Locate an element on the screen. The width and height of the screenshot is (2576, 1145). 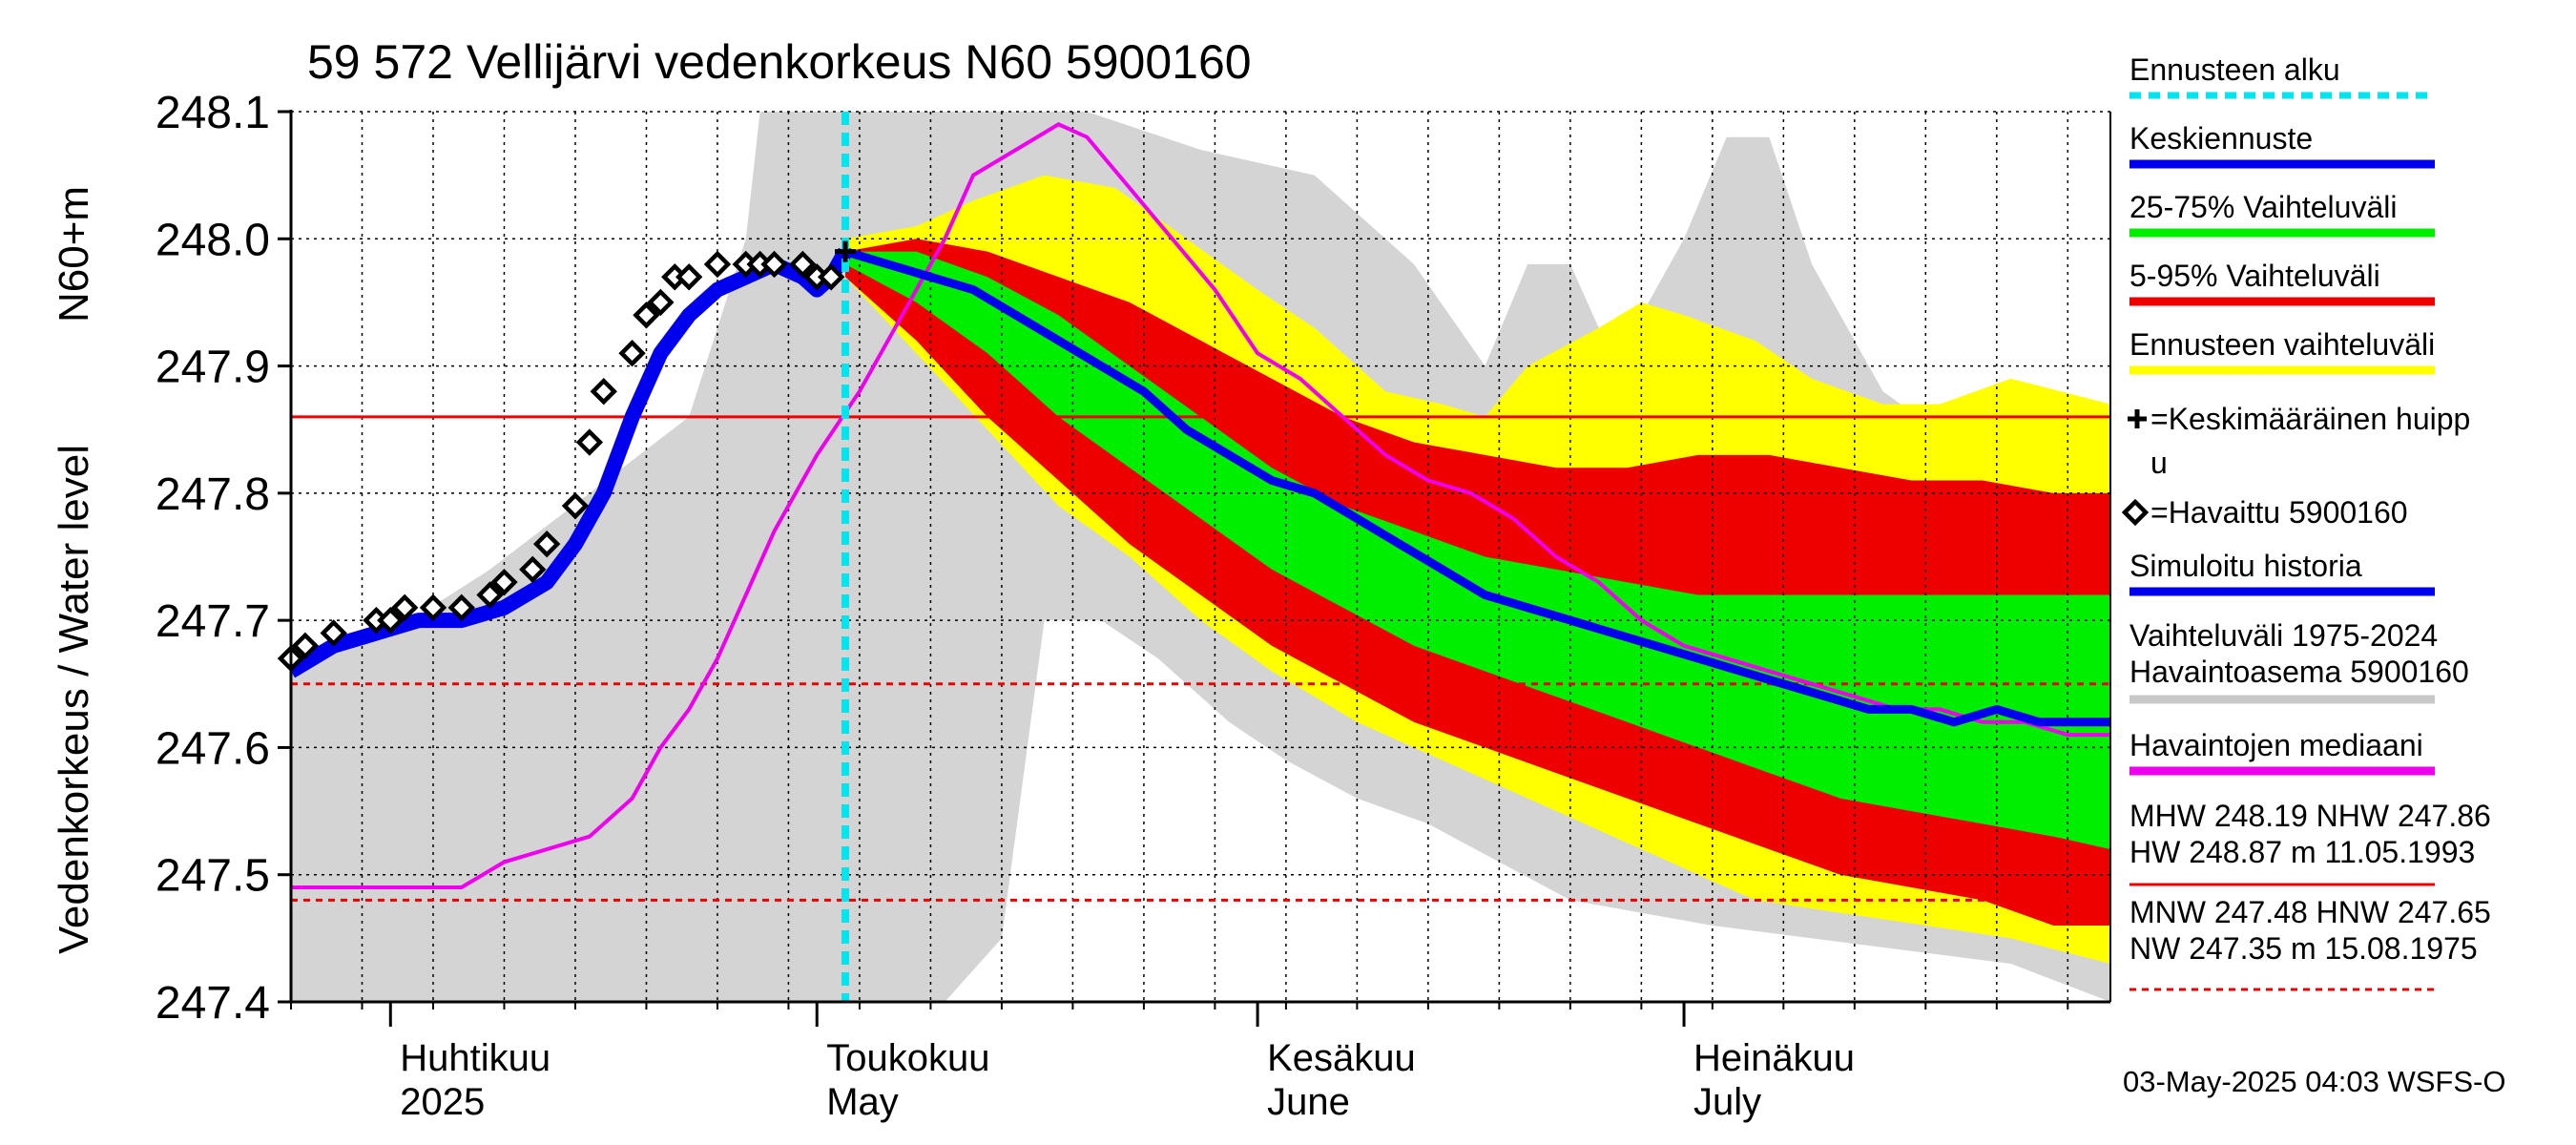
x-month-label: Heinäkuu is located at coordinates (1774, 1058).